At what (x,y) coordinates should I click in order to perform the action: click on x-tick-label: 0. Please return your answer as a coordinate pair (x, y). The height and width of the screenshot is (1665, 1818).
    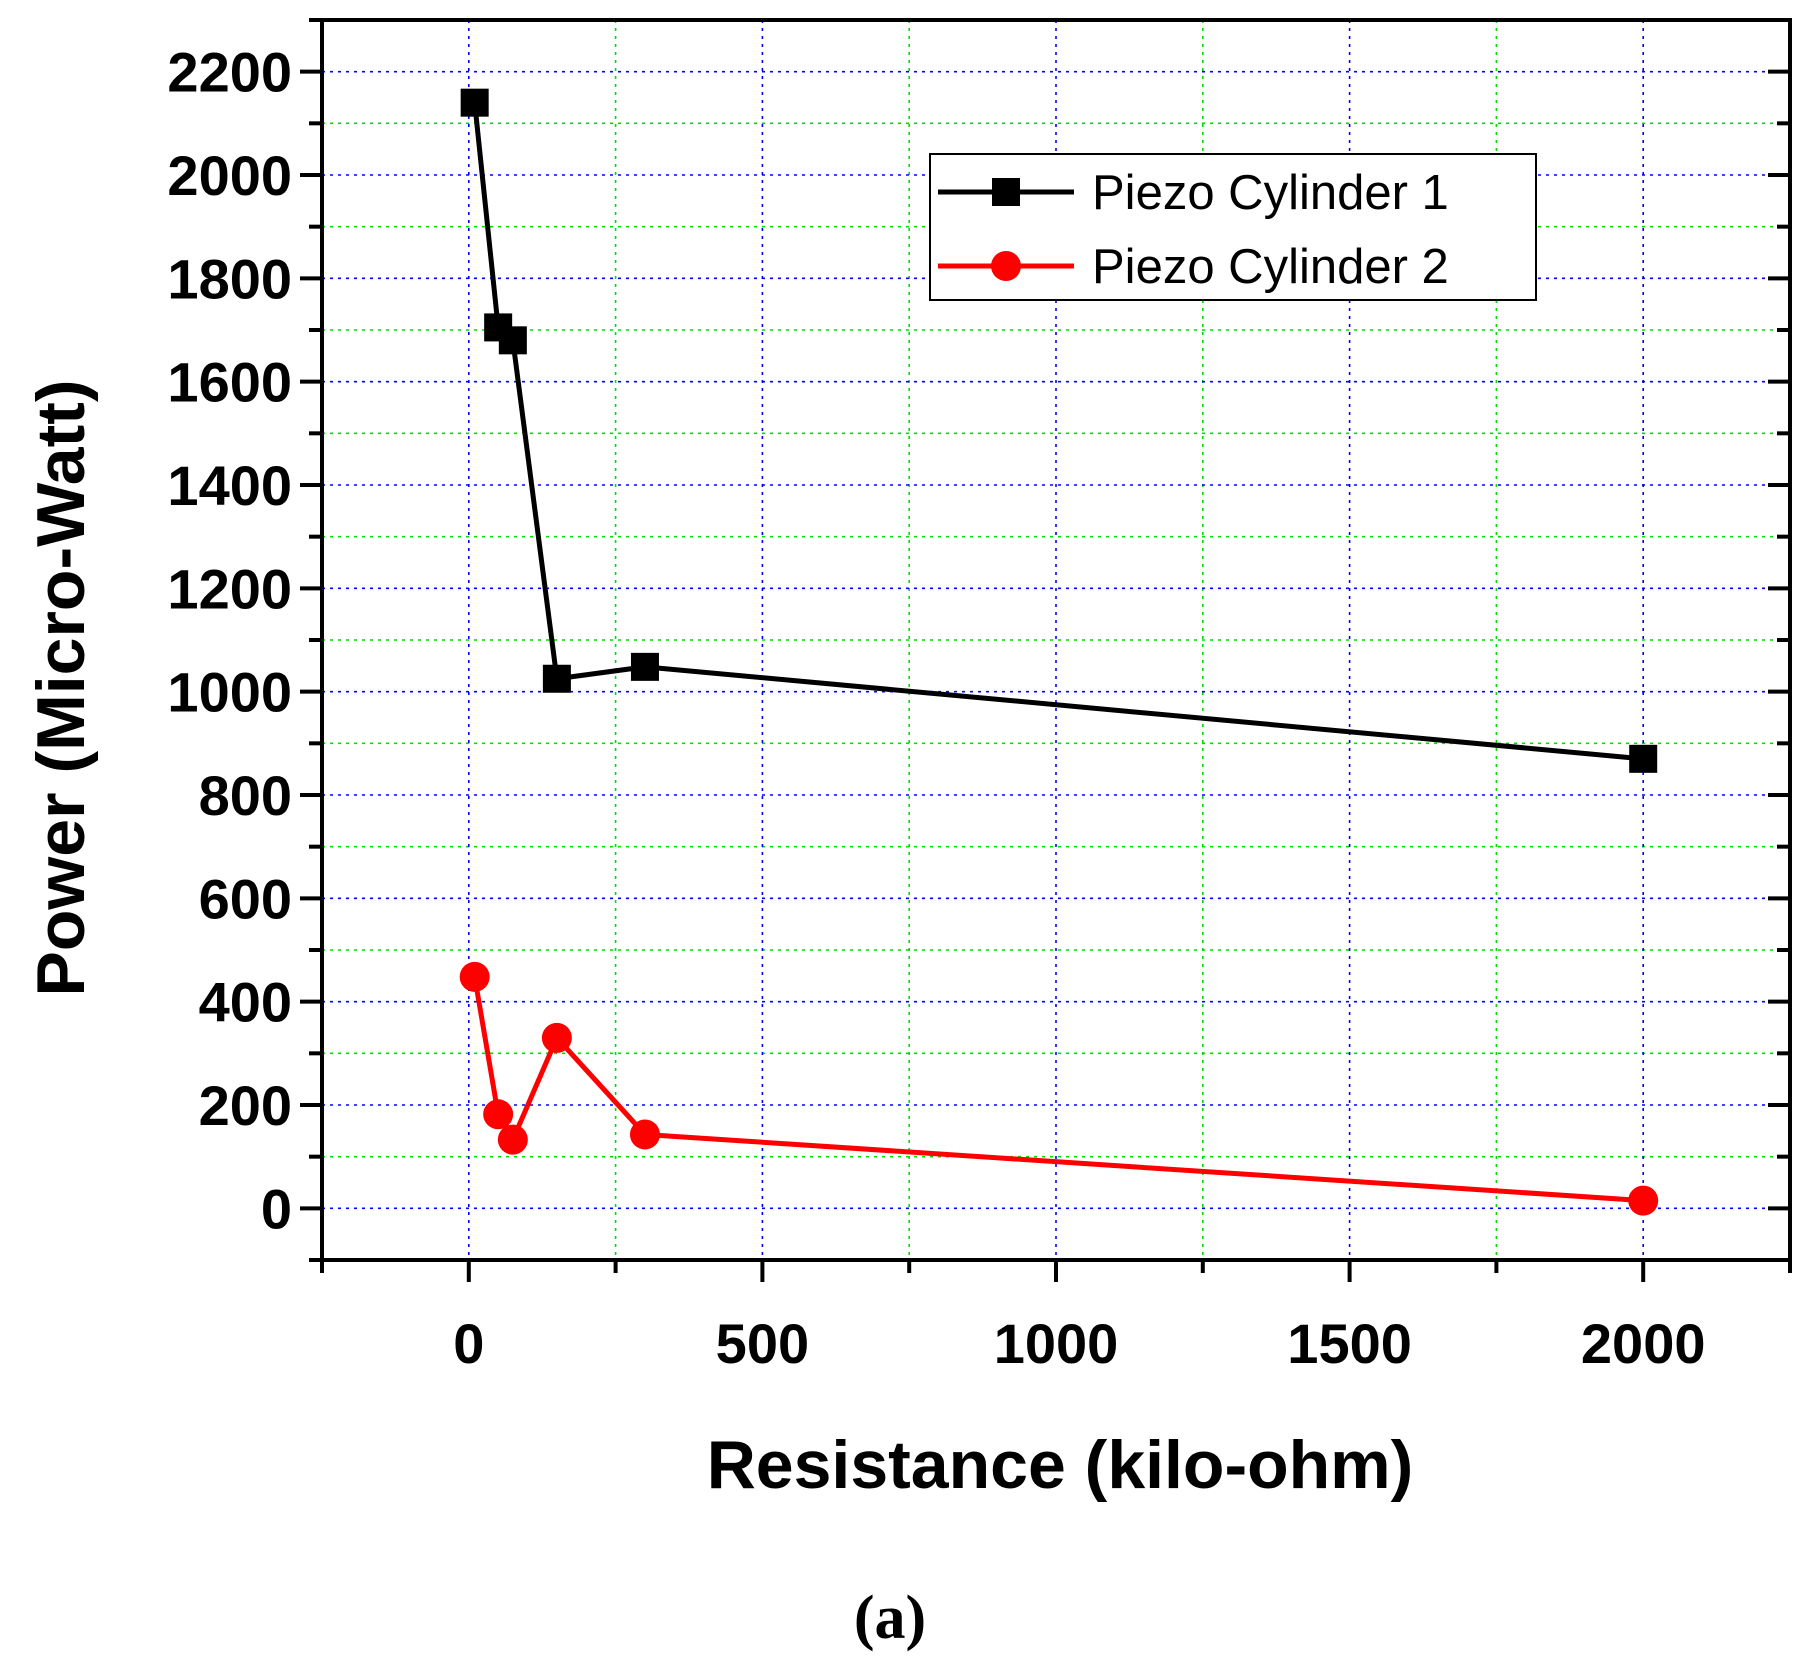
    Looking at the image, I should click on (468, 1343).